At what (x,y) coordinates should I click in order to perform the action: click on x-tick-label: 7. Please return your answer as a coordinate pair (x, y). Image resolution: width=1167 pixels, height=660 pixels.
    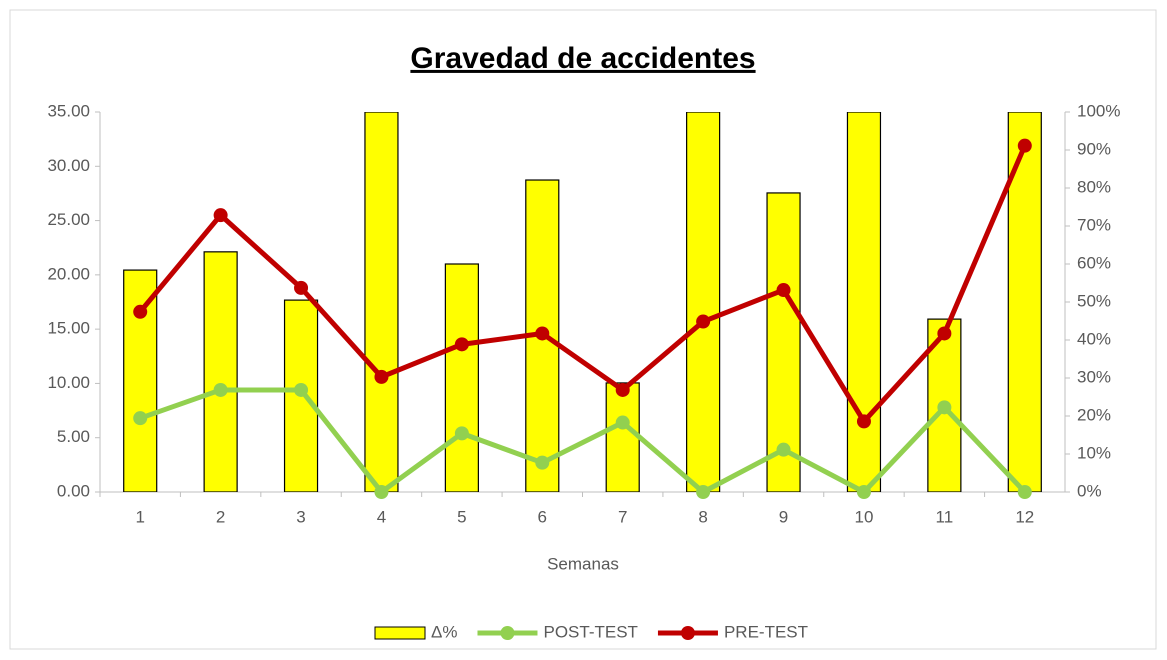
    Looking at the image, I should click on (622, 516).